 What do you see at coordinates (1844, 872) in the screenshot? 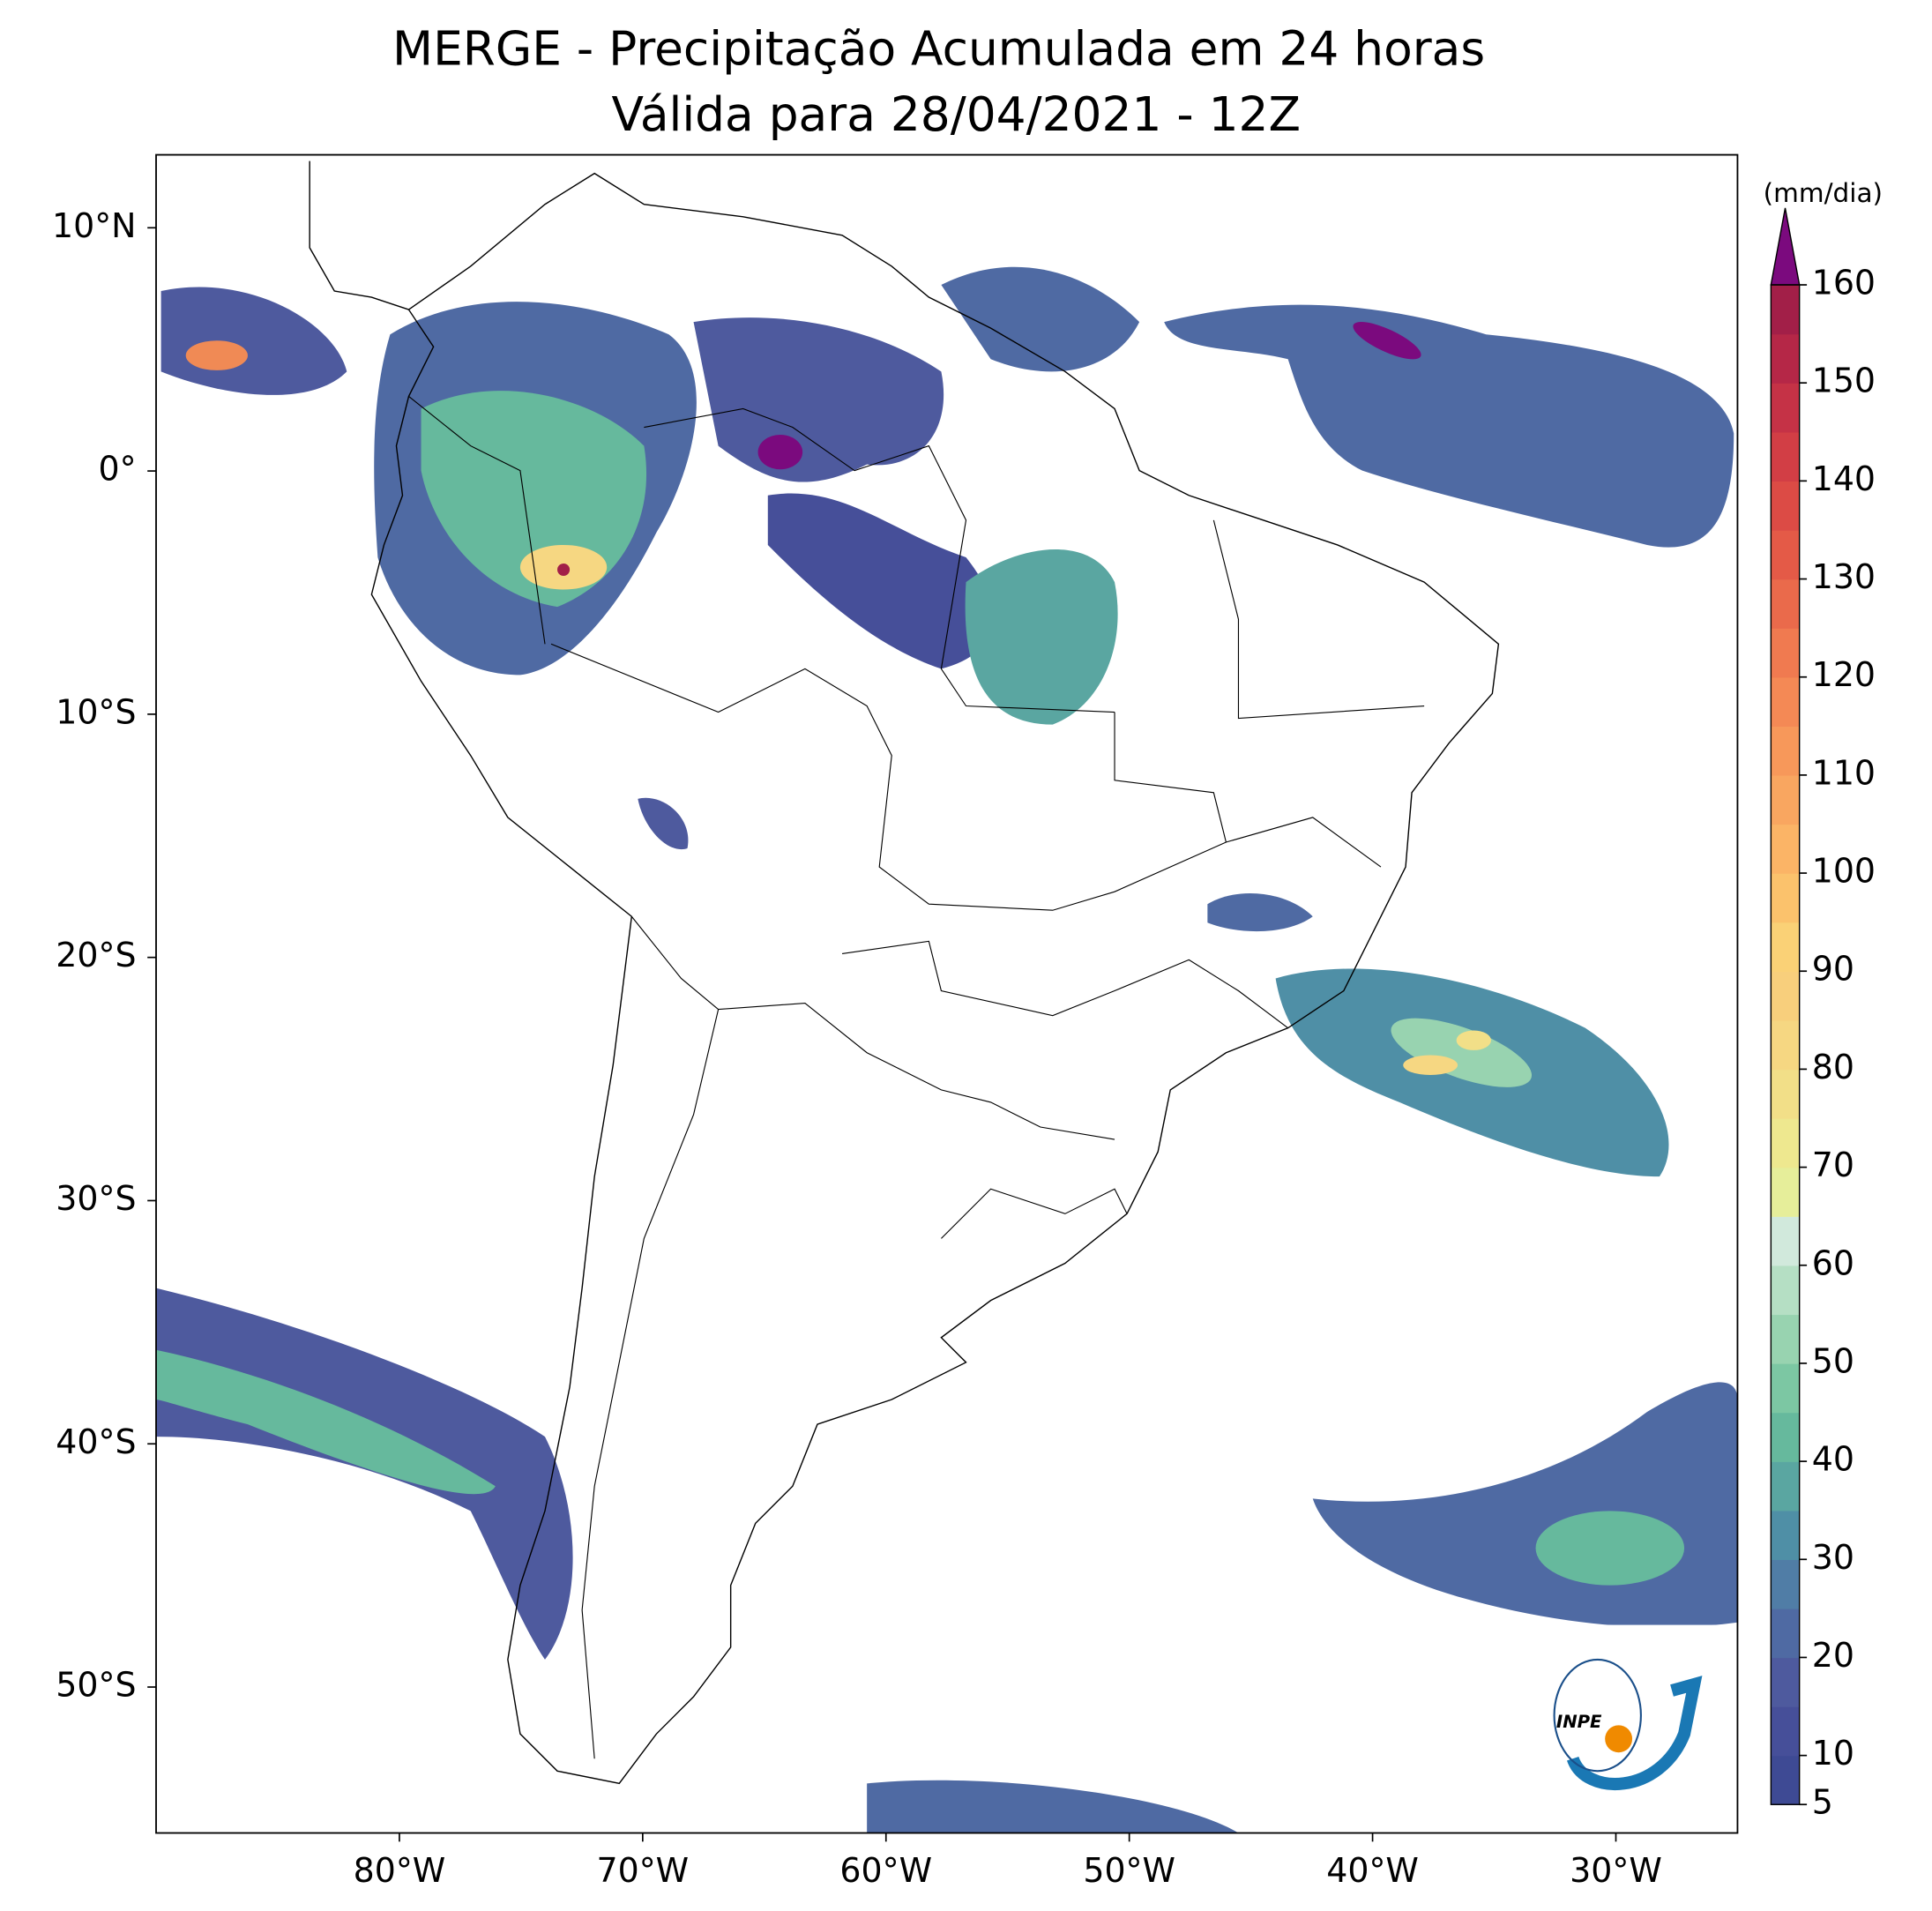
I see `colorbar-tick-label: 100` at bounding box center [1844, 872].